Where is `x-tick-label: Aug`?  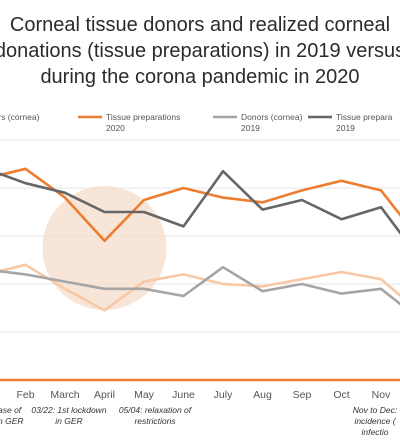
x-tick-label: Aug is located at coordinates (262, 395).